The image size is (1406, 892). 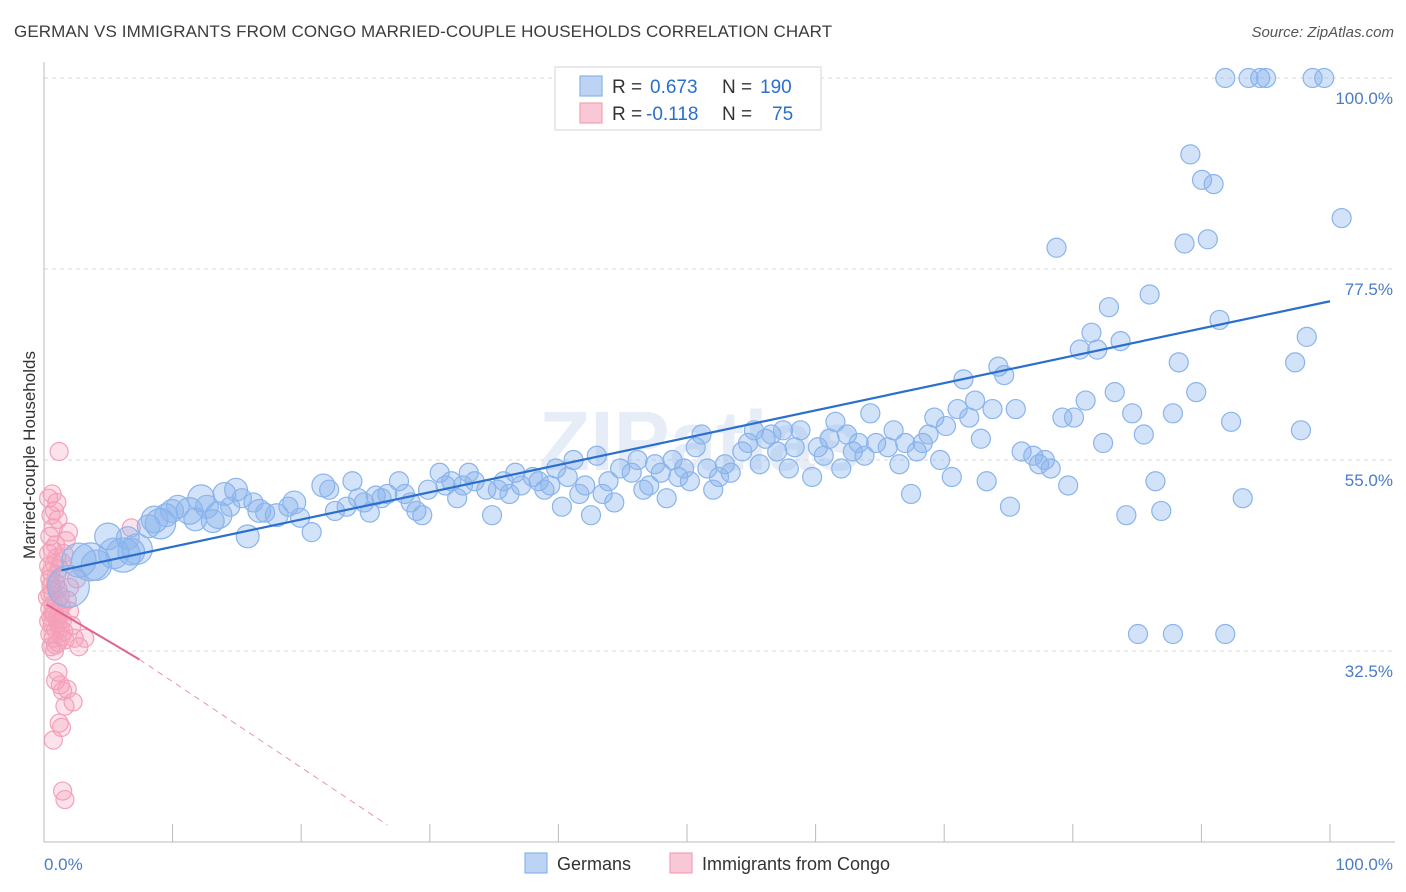 I want to click on legend-n-value-1: 190, so click(x=776, y=87).